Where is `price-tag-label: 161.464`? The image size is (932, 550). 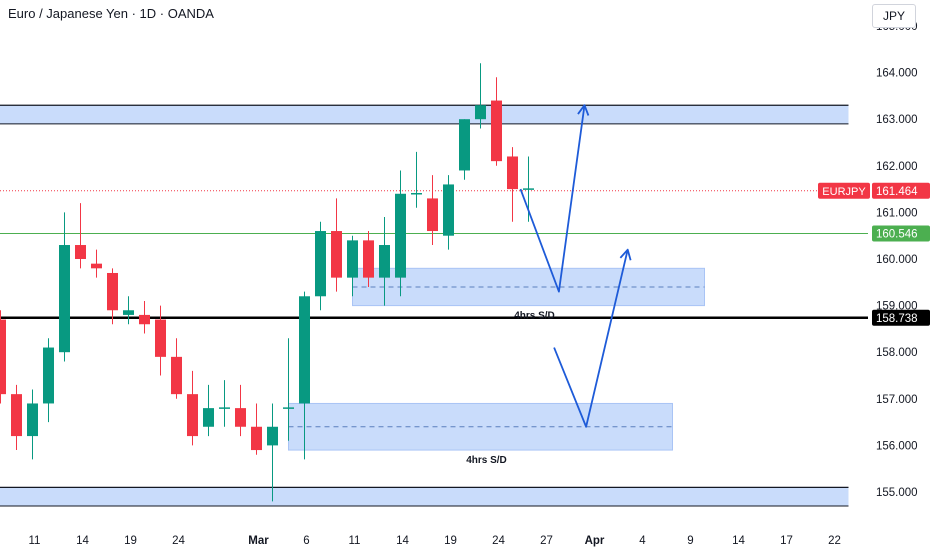 price-tag-label: 161.464 is located at coordinates (897, 192).